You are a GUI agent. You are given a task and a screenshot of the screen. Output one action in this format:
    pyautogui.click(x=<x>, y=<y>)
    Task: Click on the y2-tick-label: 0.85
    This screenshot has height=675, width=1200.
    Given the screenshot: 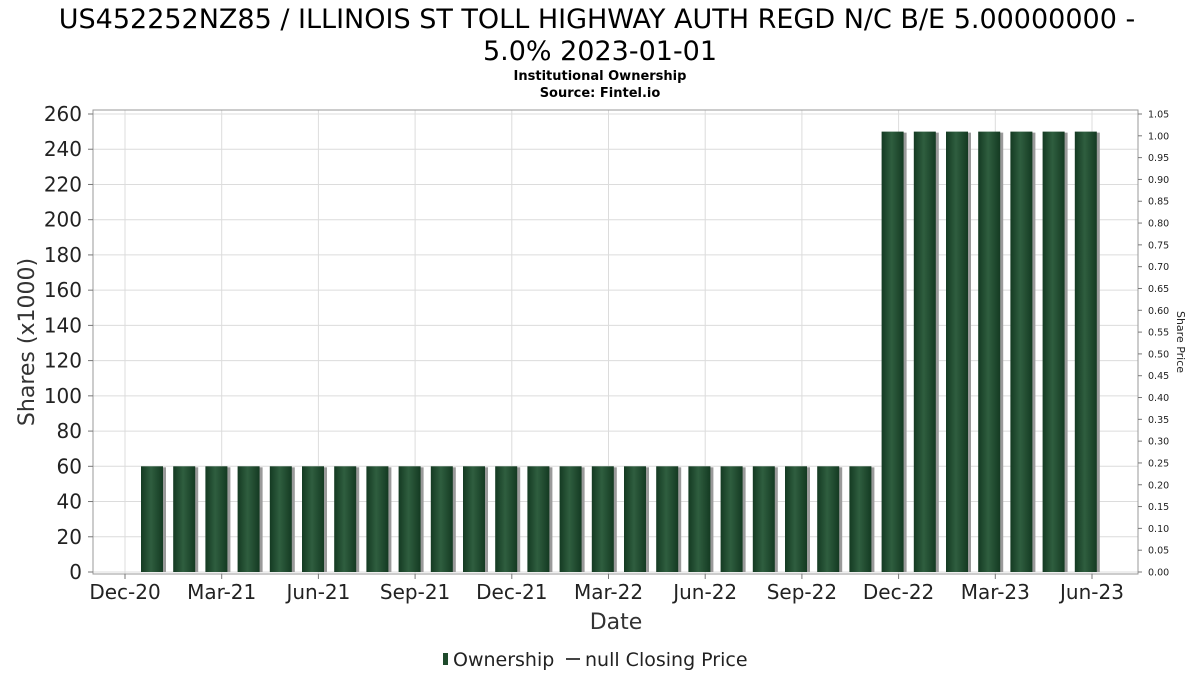 What is the action you would take?
    pyautogui.click(x=1158, y=202)
    